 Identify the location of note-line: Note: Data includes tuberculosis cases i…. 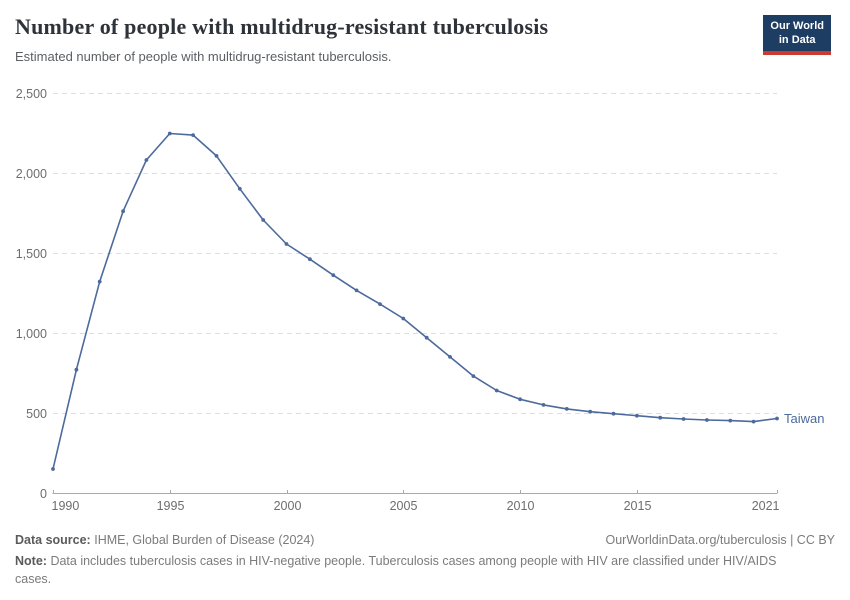
(412, 570).